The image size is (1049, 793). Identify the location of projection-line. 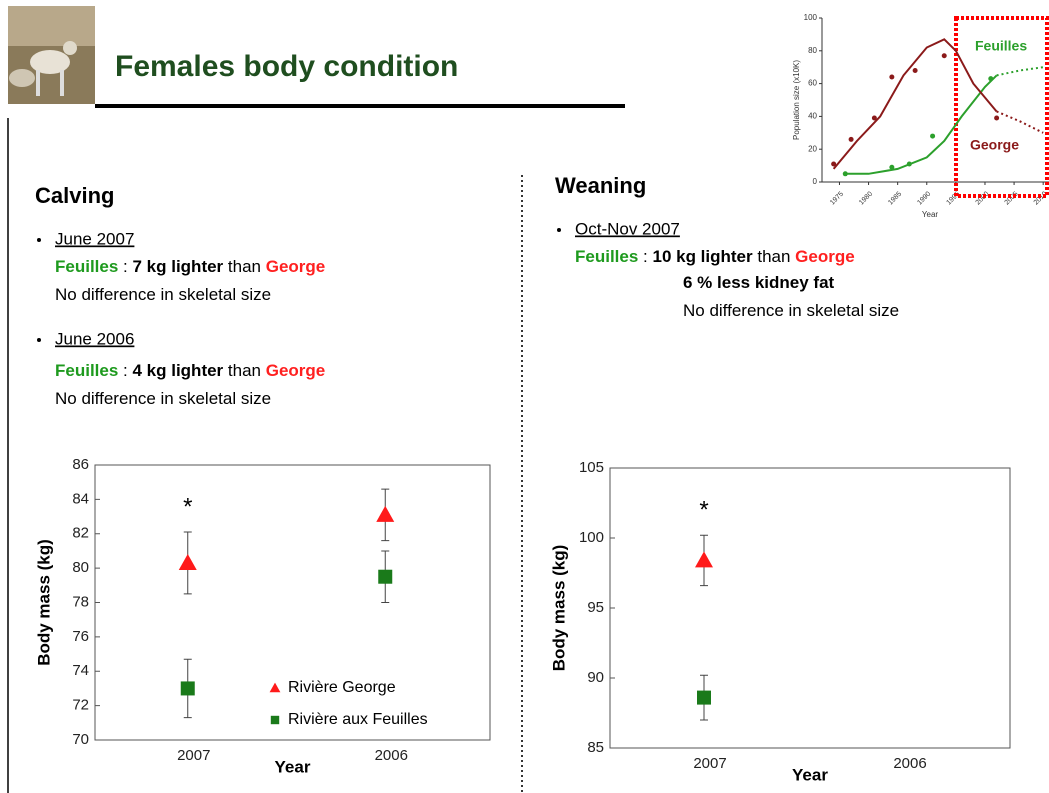
(1020, 122).